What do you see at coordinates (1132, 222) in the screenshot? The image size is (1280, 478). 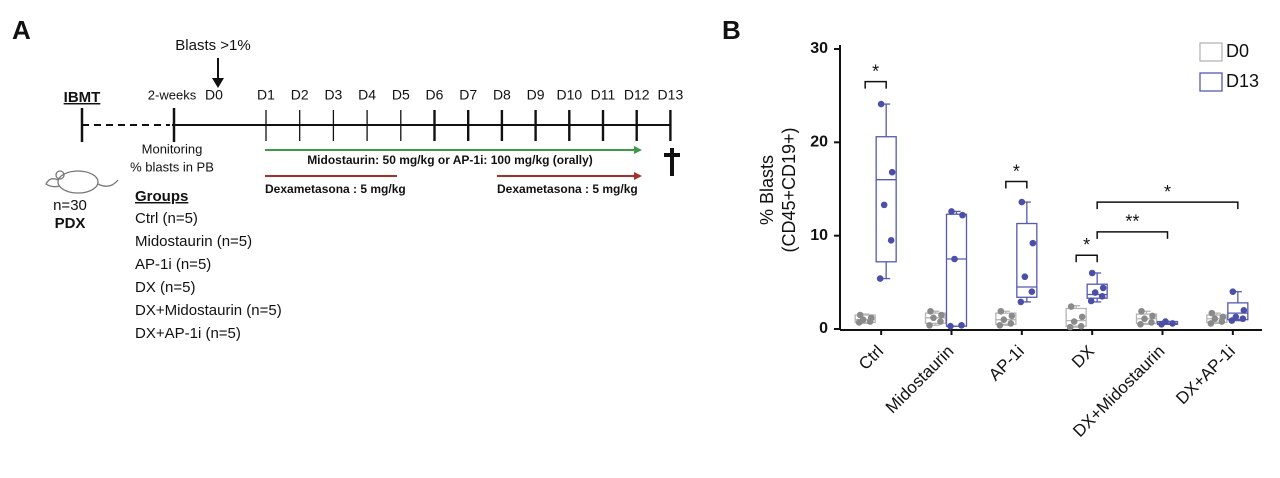 I see `significance-label: **` at bounding box center [1132, 222].